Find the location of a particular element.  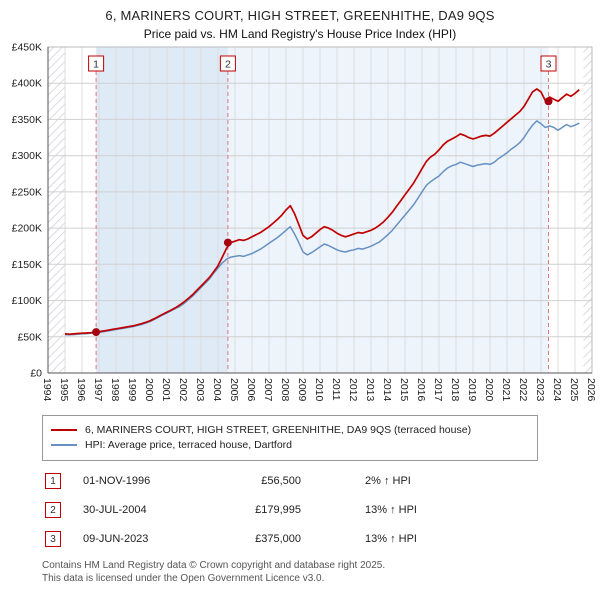

x-tick-label: 1994 is located at coordinates (47, 390).